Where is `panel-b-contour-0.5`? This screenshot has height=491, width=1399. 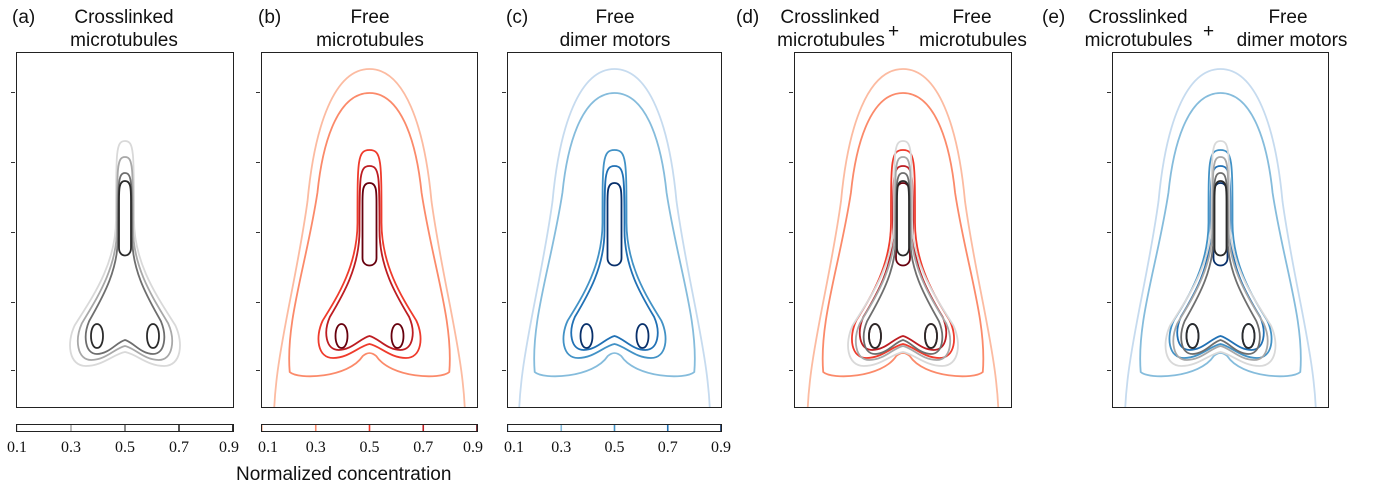 panel-b-contour-0.5 is located at coordinates (369, 254).